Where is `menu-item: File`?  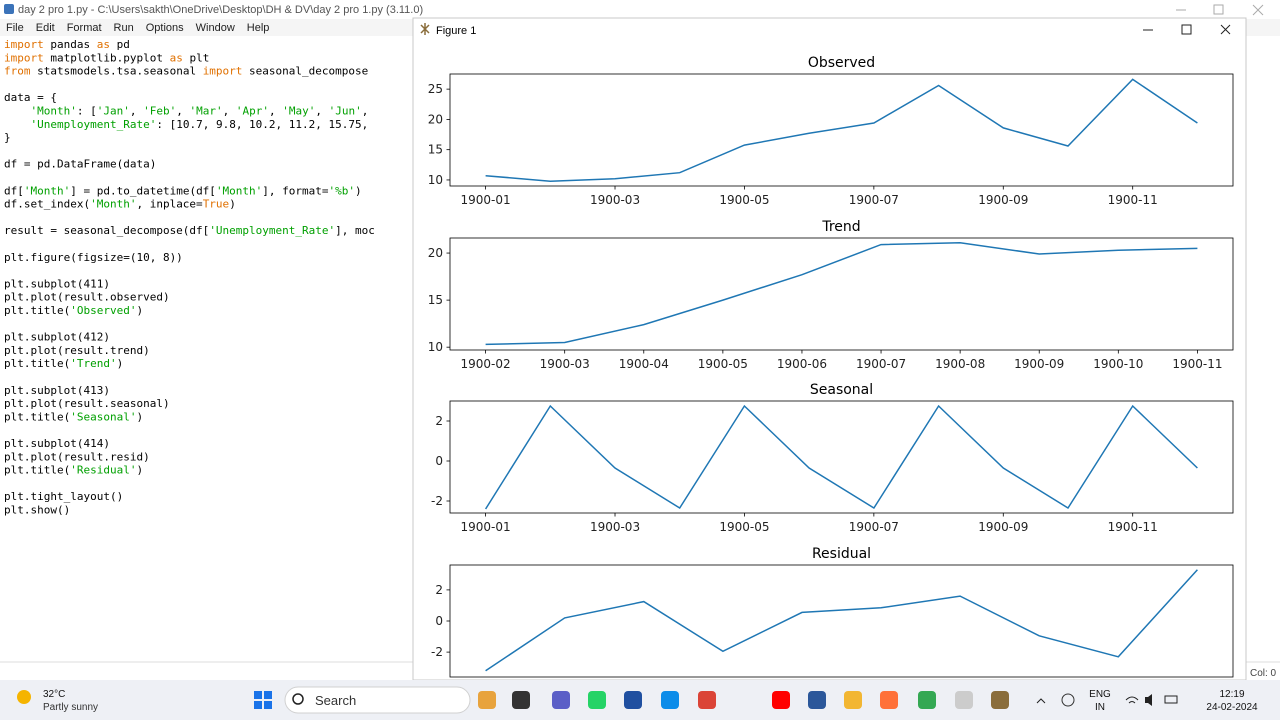 menu-item: File is located at coordinates (15, 28).